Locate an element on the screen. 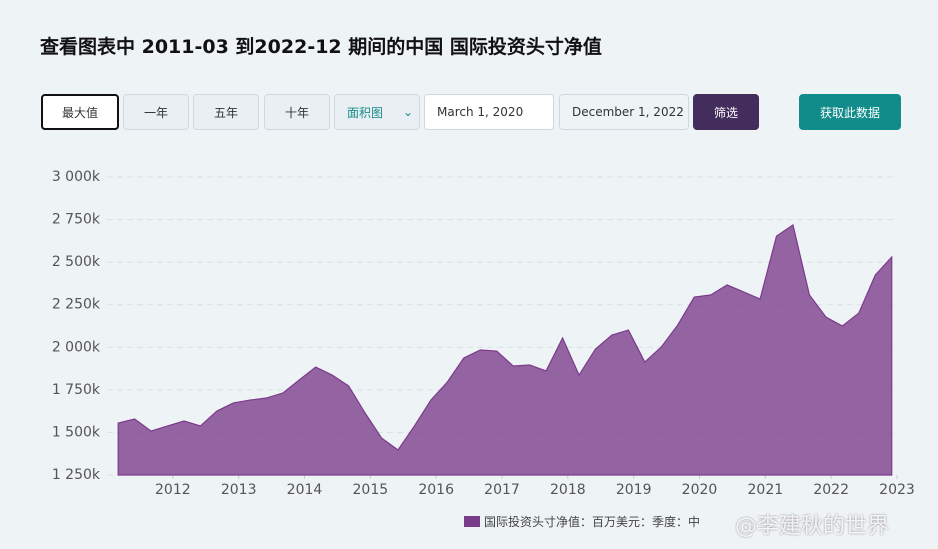 The height and width of the screenshot is (549, 938). x-tick-label: 2019 is located at coordinates (634, 490).